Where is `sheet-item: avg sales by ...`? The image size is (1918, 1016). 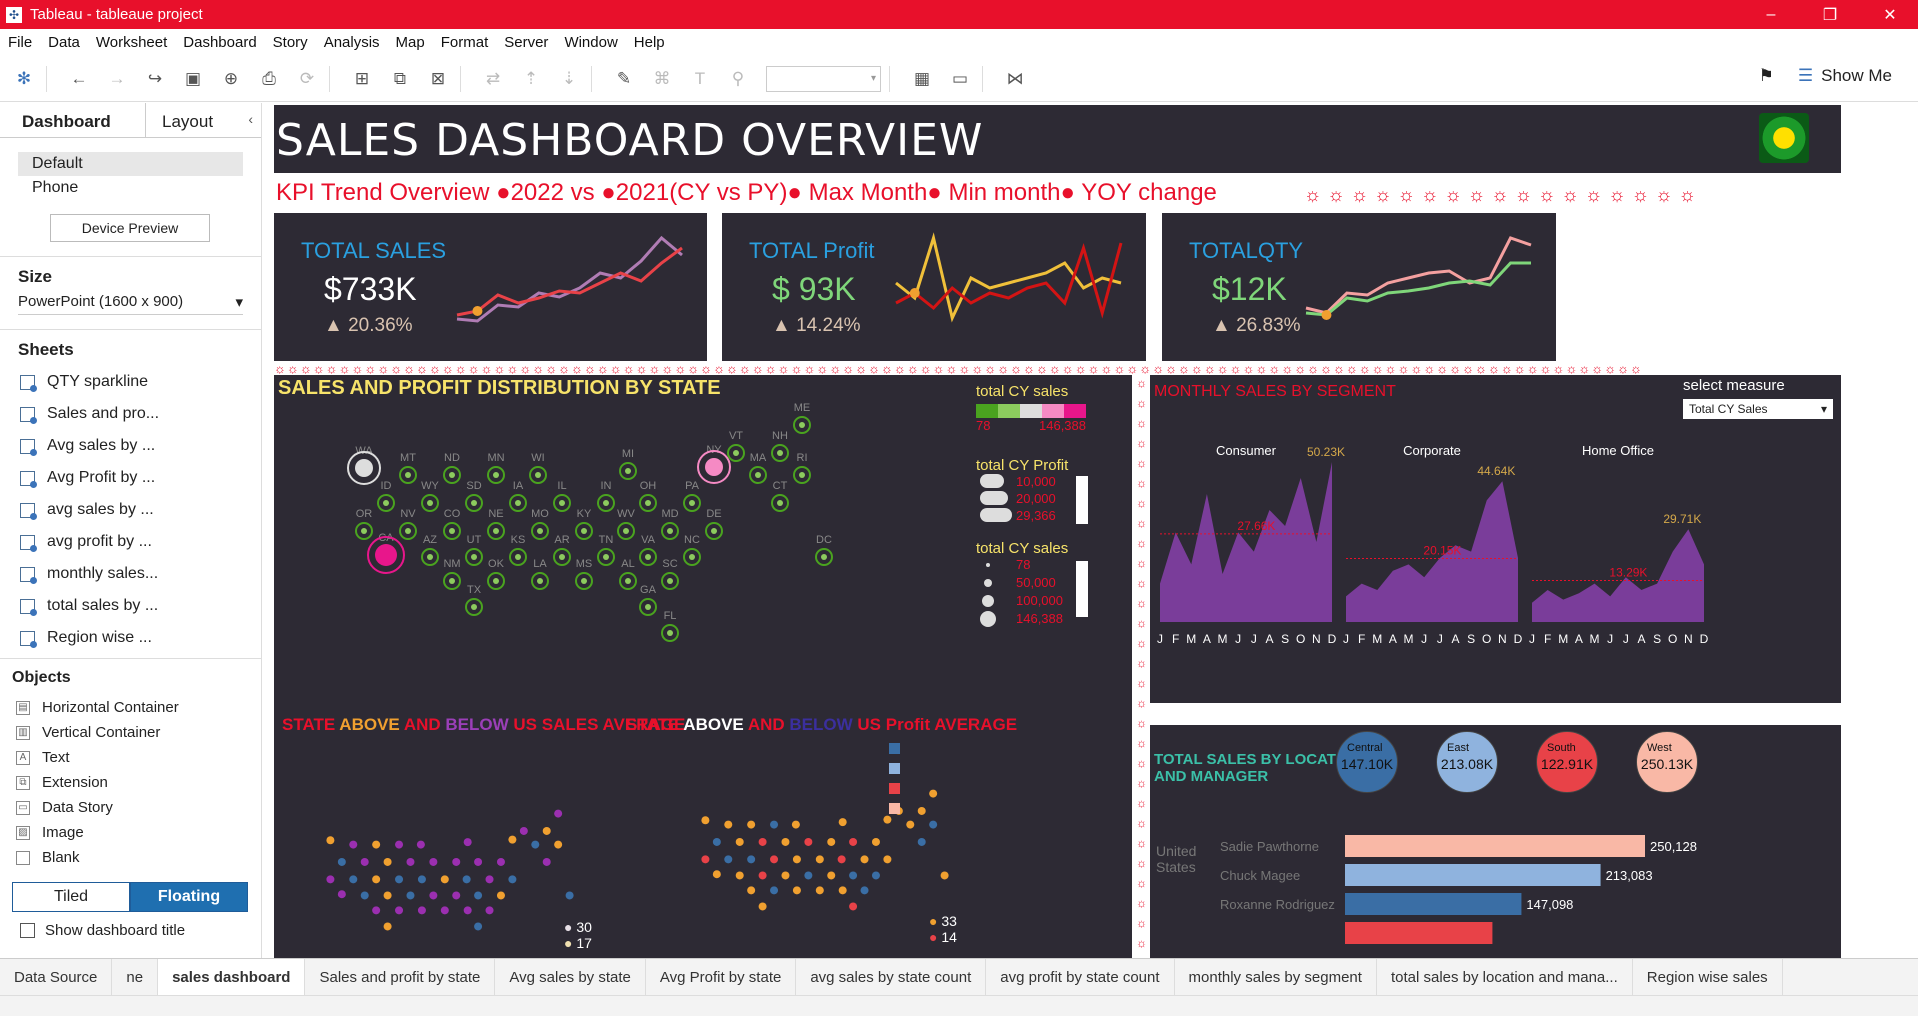
sheet-item: avg sales by ... is located at coordinates (140, 510).